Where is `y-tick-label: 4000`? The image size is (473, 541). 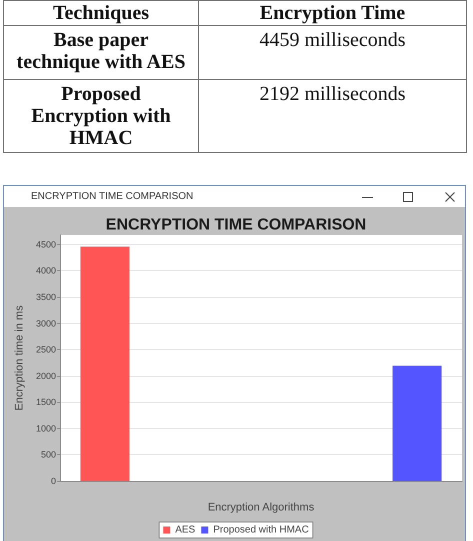
y-tick-label: 4000 is located at coordinates (46, 271).